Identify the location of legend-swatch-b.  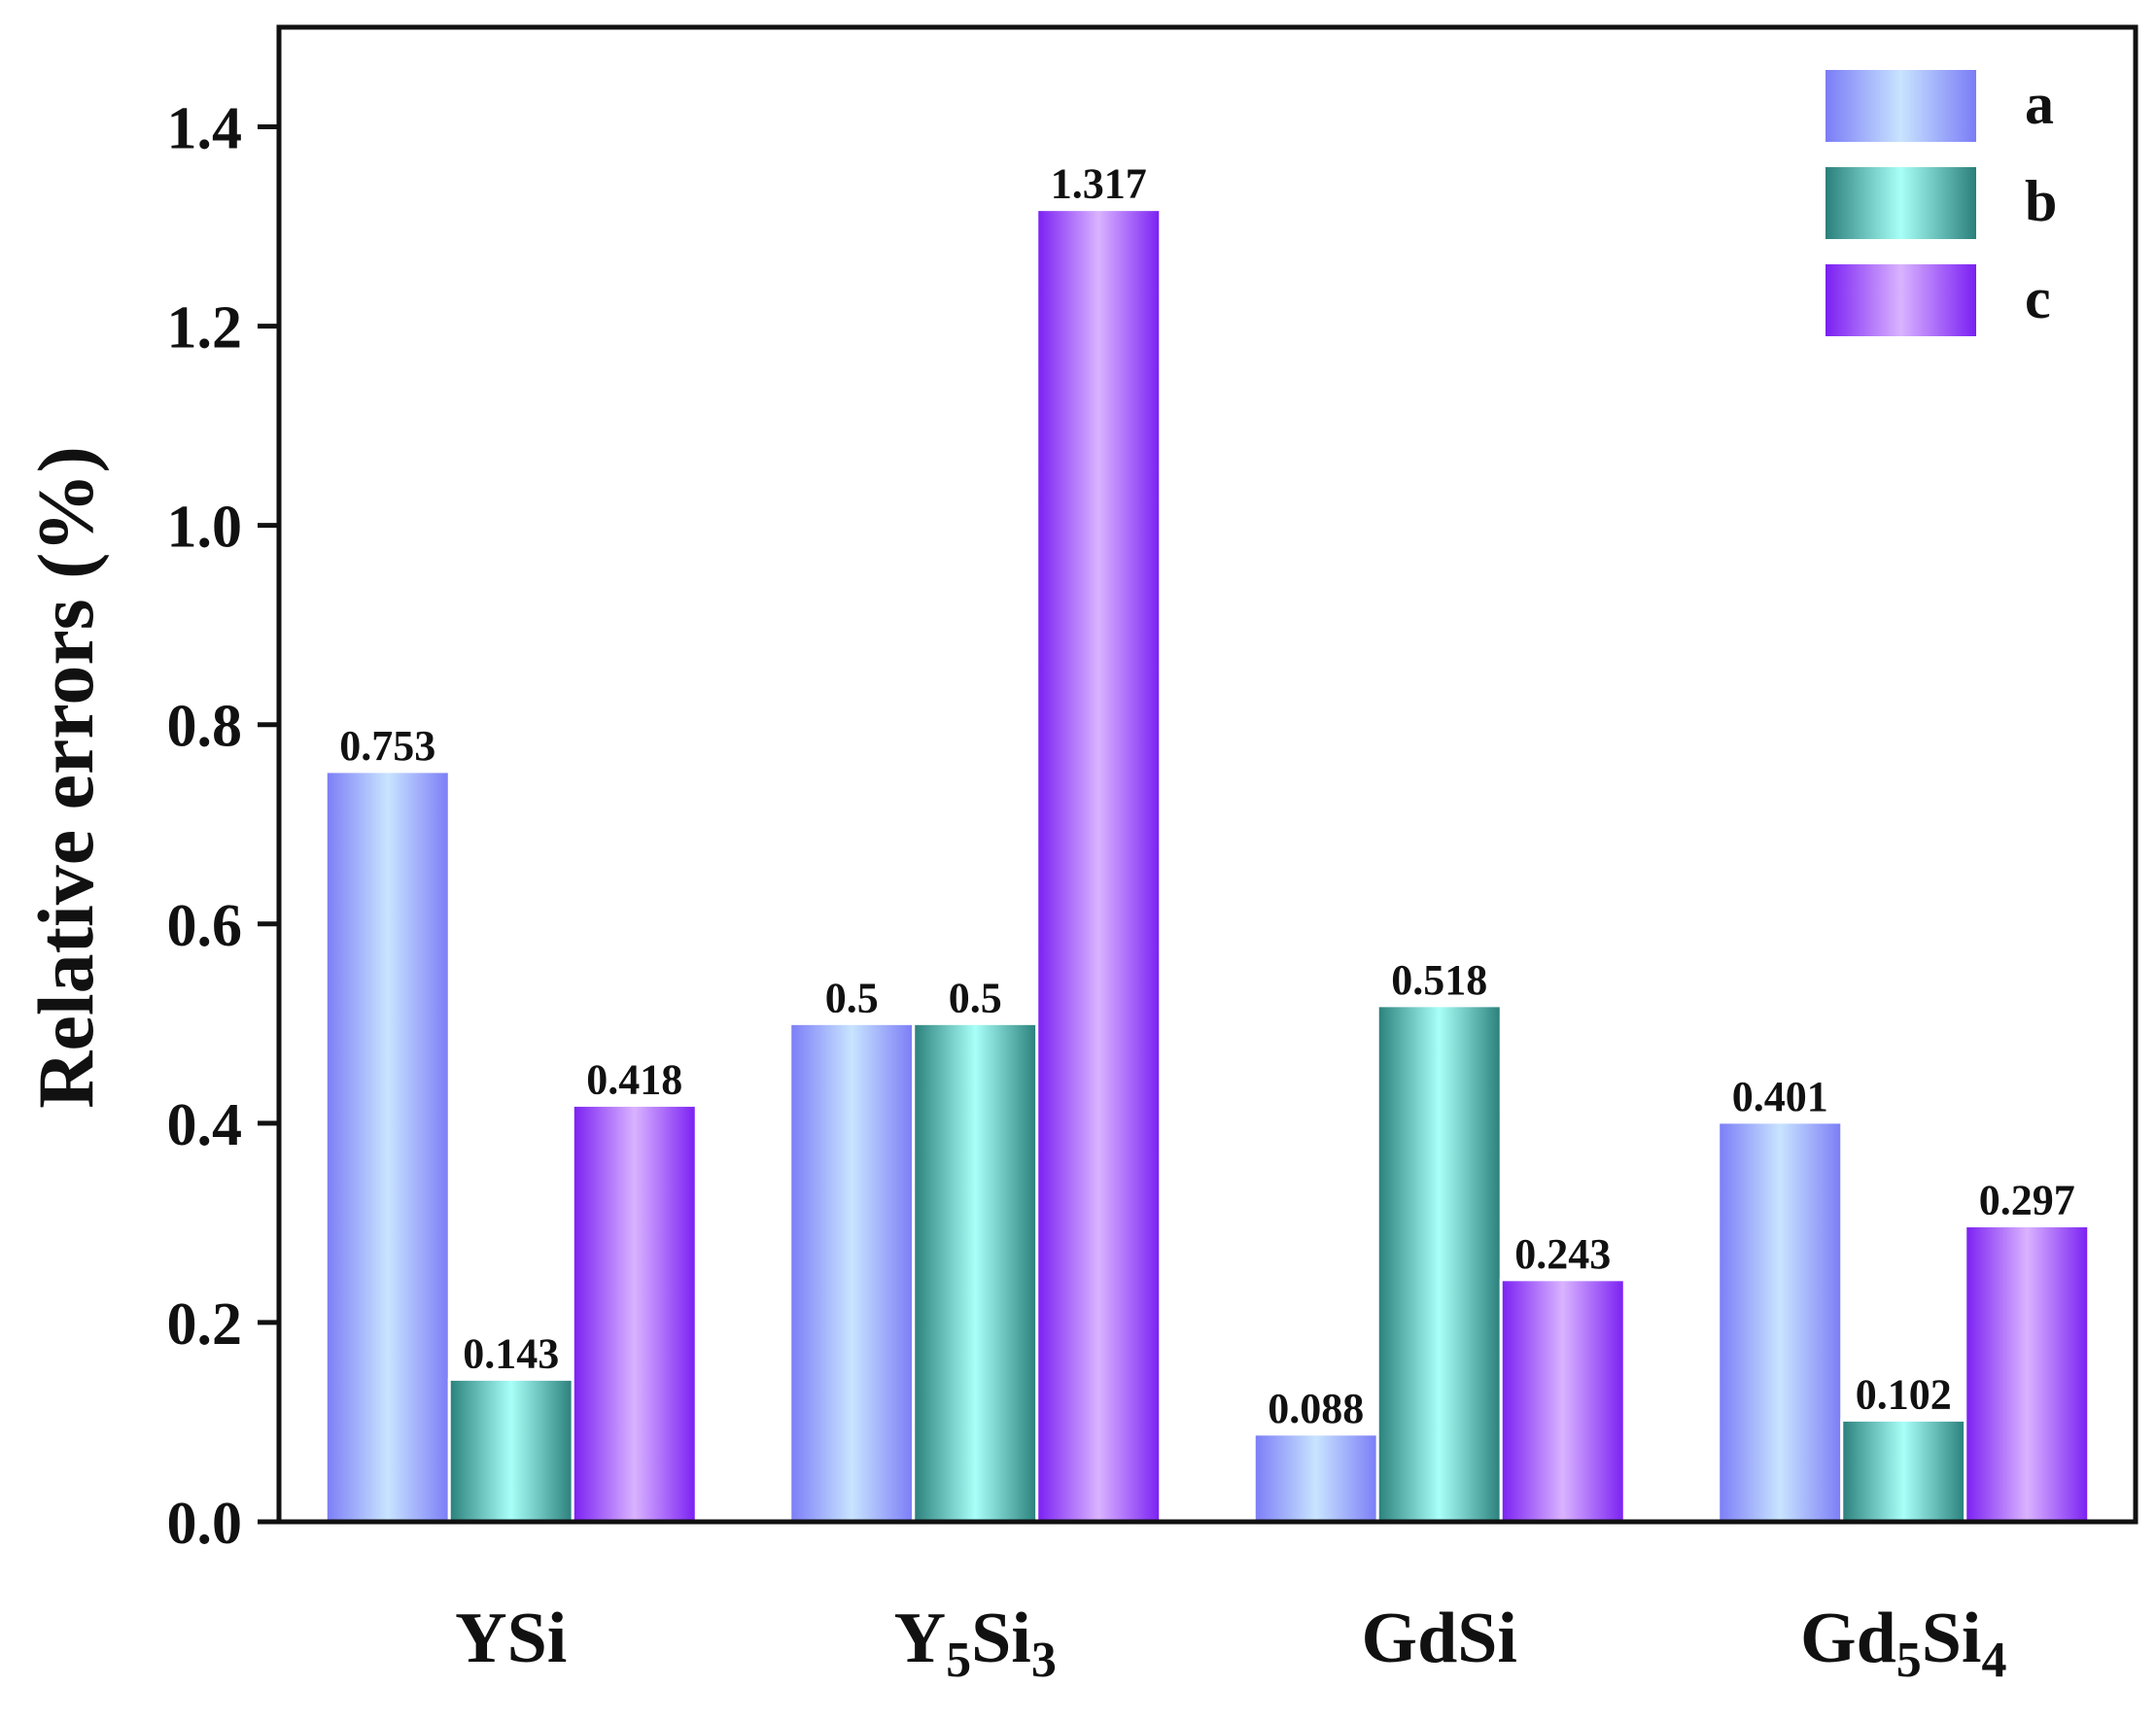
(1901, 203).